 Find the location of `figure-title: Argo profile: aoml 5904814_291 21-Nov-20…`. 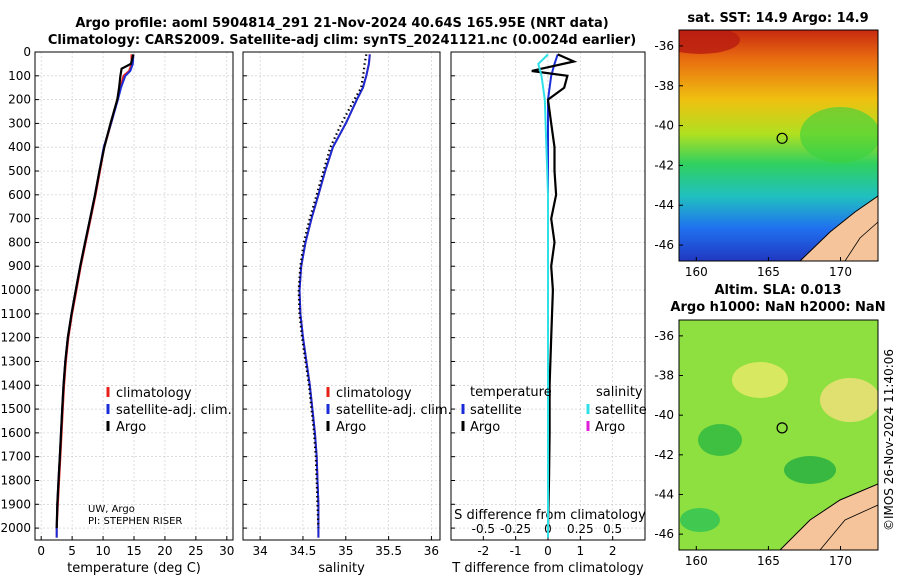

figure-title: Argo profile: aoml 5904814_291 21-Nov-20… is located at coordinates (341, 23).